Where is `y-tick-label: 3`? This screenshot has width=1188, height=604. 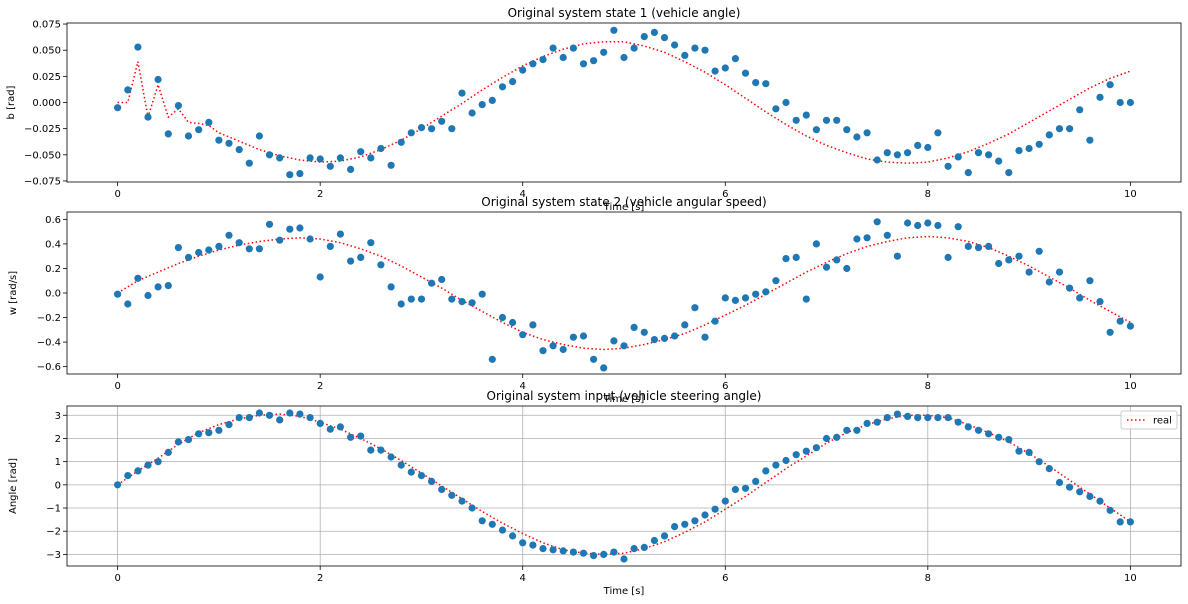
y-tick-label: 3 is located at coordinates (58, 416).